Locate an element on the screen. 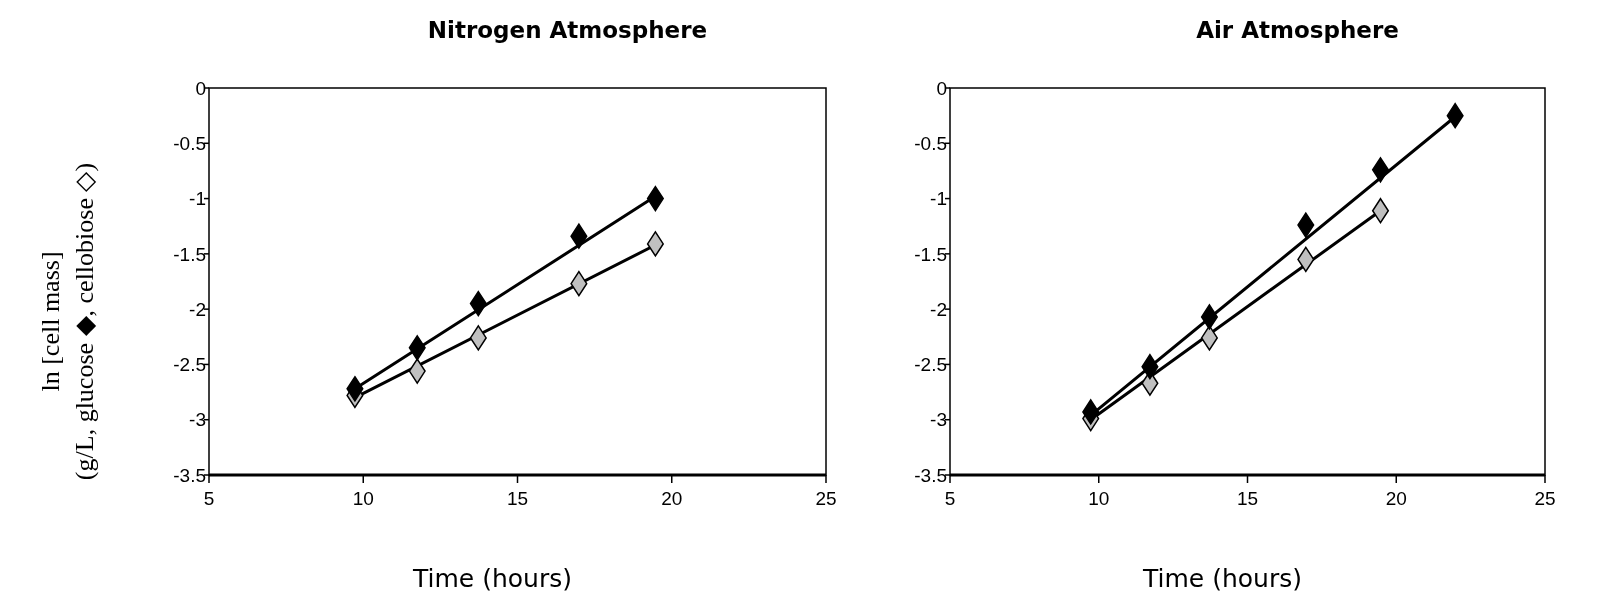 This screenshot has width=1617, height=616. chart-title: Nitrogen Atmosphere is located at coordinates (567, 30).